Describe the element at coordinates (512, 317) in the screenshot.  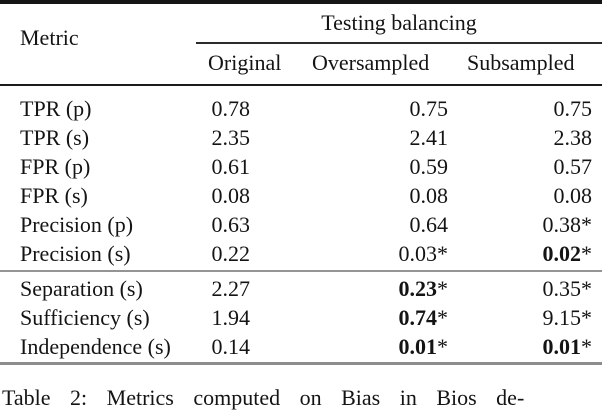
I see `cell-subsampled: 9.15*` at that location.